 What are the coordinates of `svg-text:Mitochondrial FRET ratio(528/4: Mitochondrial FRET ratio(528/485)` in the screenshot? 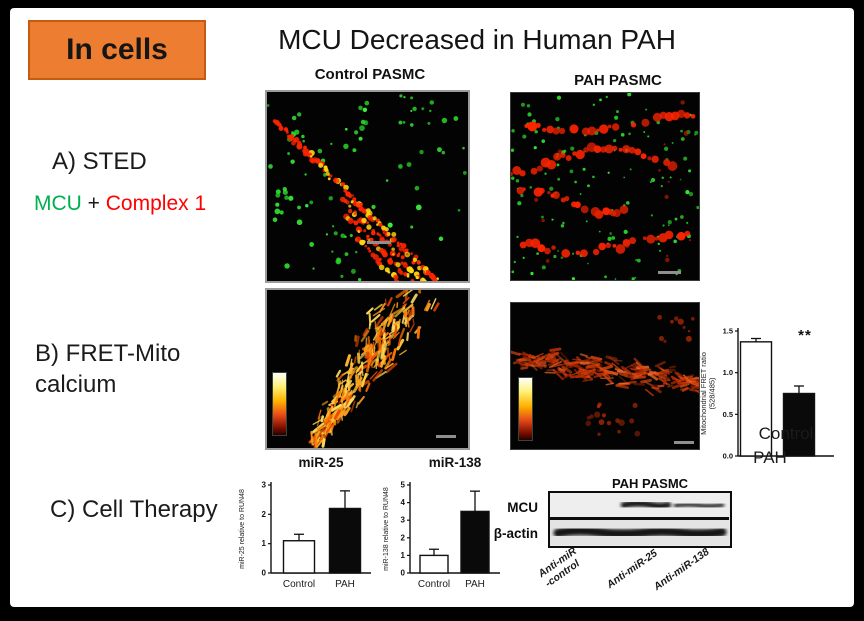 It's located at (708, 393).